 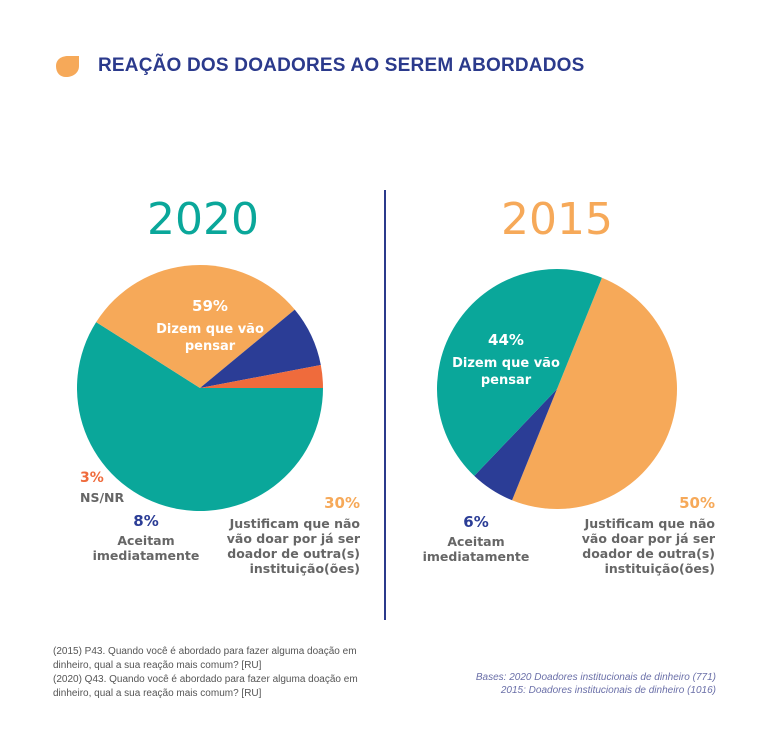 I want to click on label-2020-aceitam: 8% Aceitam imediatamente, so click(x=146, y=538).